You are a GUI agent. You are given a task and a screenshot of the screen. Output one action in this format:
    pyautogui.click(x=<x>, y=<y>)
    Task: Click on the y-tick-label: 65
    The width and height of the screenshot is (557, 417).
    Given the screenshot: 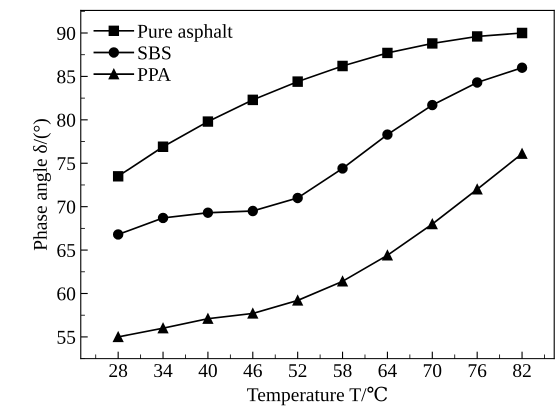 What is the action you would take?
    pyautogui.click(x=66, y=251)
    